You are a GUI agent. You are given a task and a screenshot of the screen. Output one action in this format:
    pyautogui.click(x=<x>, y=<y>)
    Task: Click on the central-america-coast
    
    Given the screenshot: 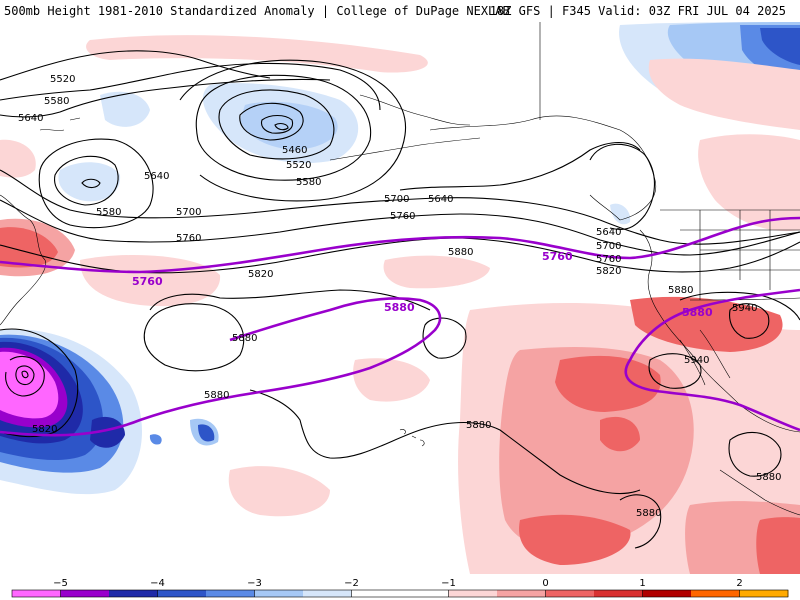 What is the action you would take?
    pyautogui.click(x=759, y=492)
    